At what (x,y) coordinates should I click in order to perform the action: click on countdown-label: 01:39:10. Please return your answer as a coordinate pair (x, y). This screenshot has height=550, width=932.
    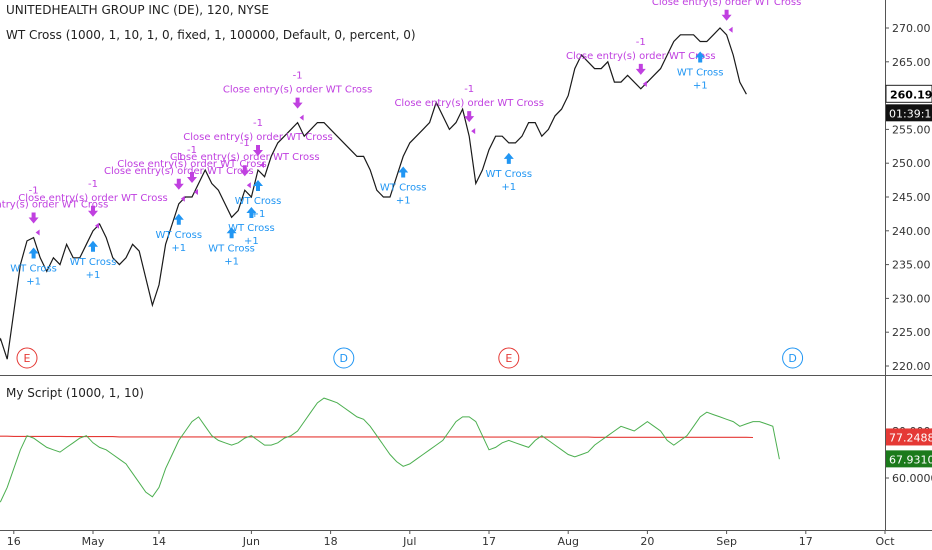
    Looking at the image, I should click on (910, 113).